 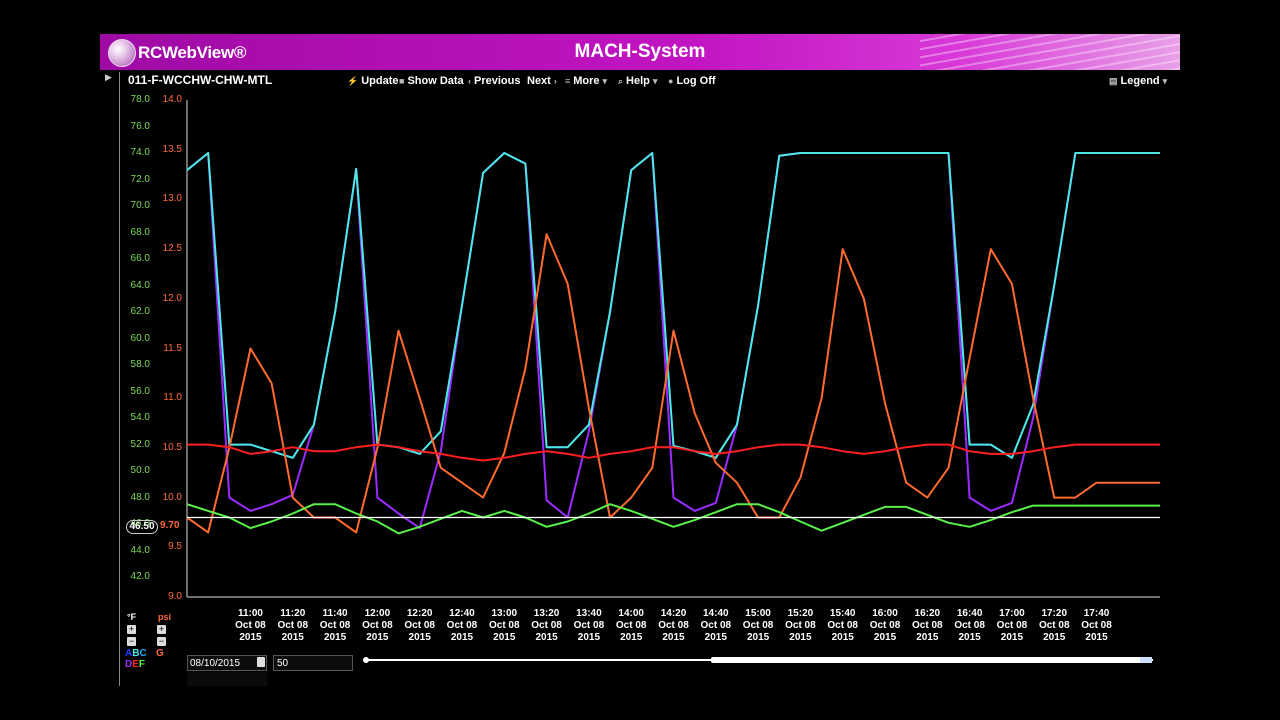 I want to click on x-axis-tick: 11:00 Oct 08 2015, so click(x=250, y=625).